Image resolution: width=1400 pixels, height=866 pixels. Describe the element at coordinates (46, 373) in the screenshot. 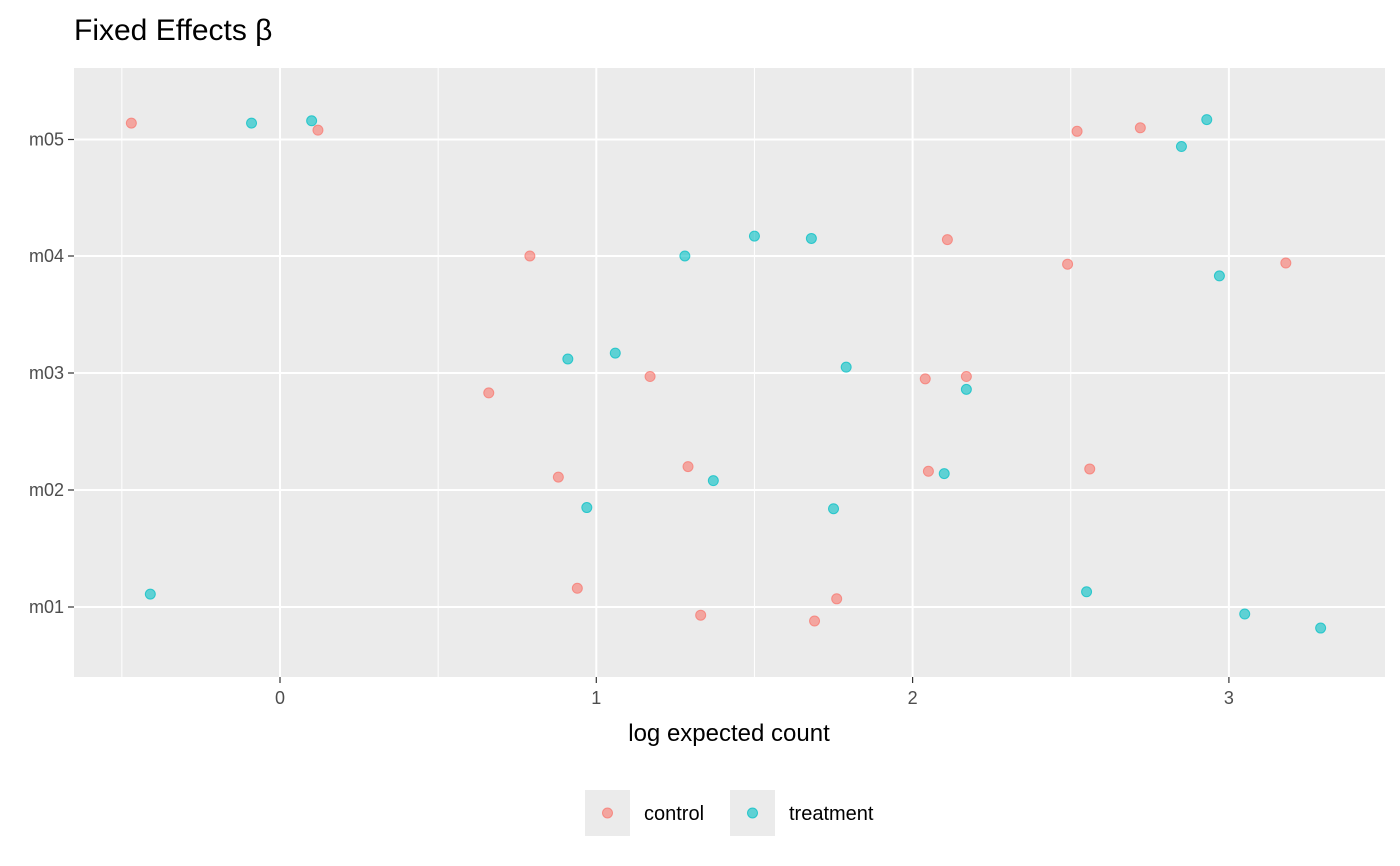

I see `y-tick-label: m03` at that location.